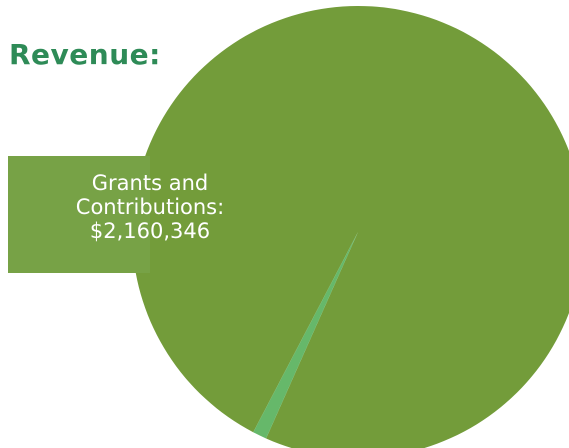  What do you see at coordinates (305, 335) in the screenshot?
I see `pie-slice-small` at bounding box center [305, 335].